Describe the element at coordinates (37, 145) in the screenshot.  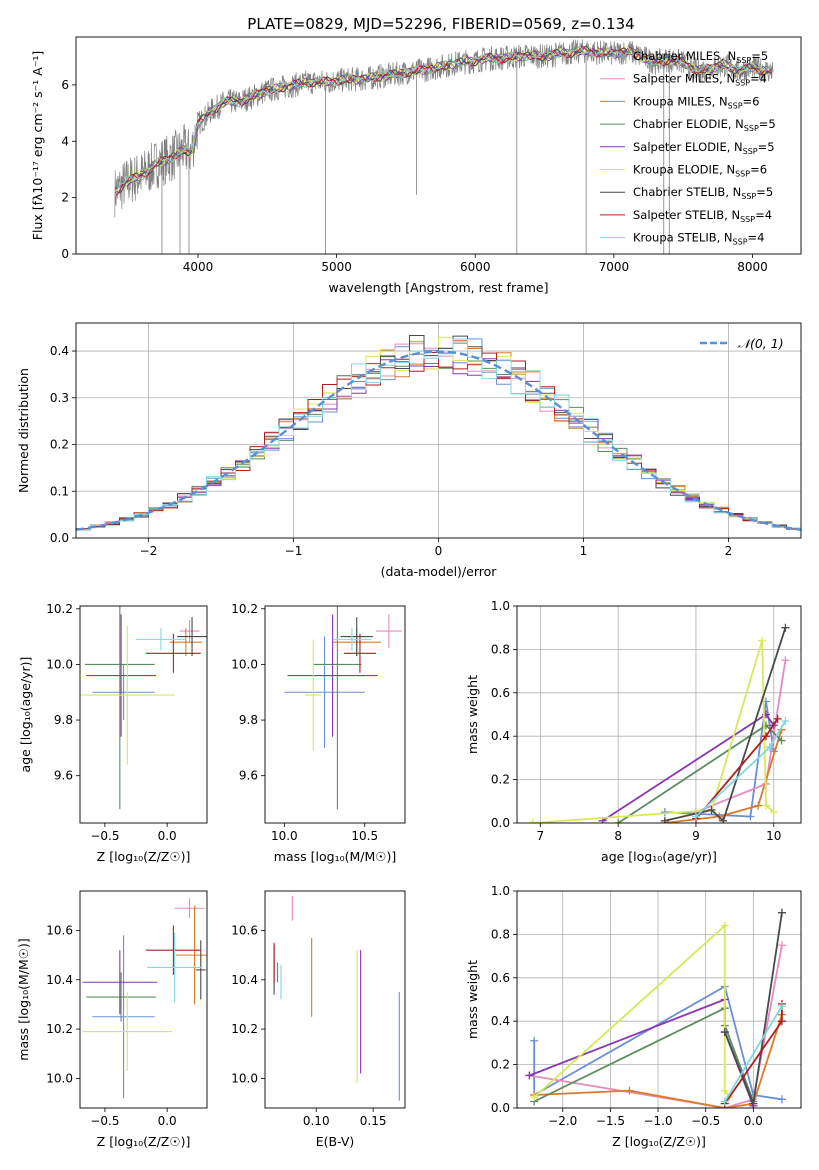
I see `spectrum-ylabel: Flux [fλ10⁻¹⁷ erg cm⁻² s⁻¹ A⁻¹]` at that location.